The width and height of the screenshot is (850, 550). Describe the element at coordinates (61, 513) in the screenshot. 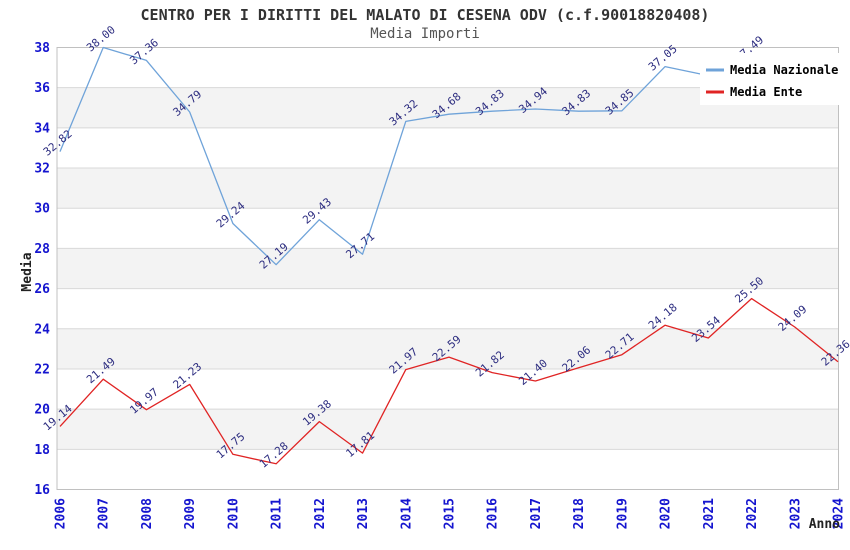

I see `x-tick-label: 2006` at that location.